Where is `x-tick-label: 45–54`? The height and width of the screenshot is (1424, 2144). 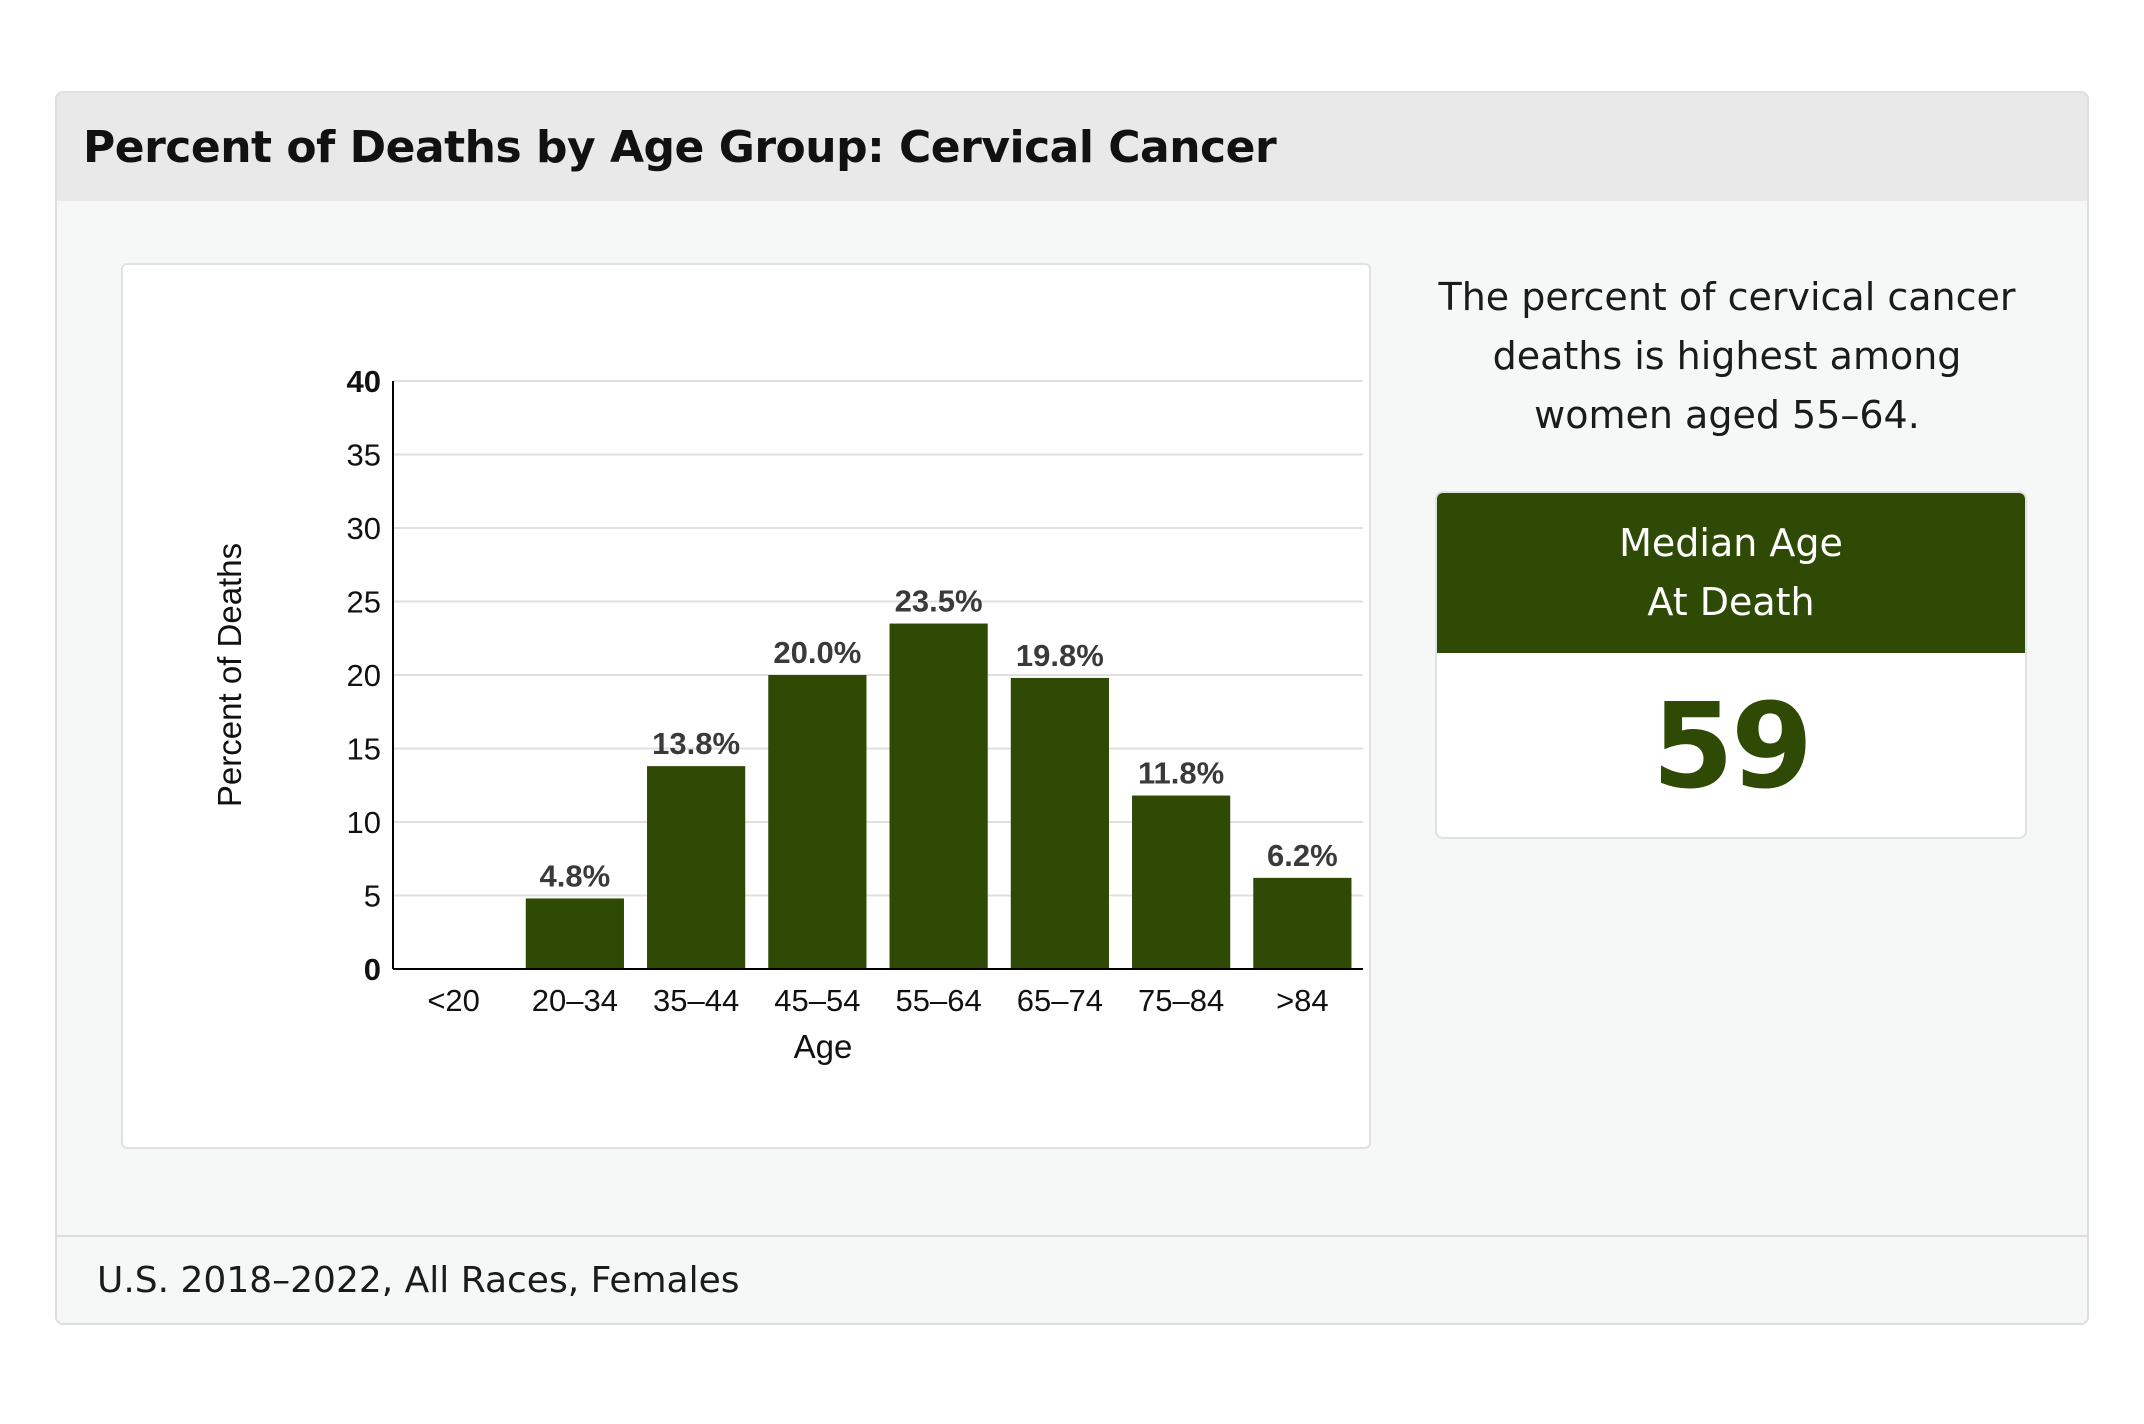
x-tick-label: 45–54 is located at coordinates (817, 1000).